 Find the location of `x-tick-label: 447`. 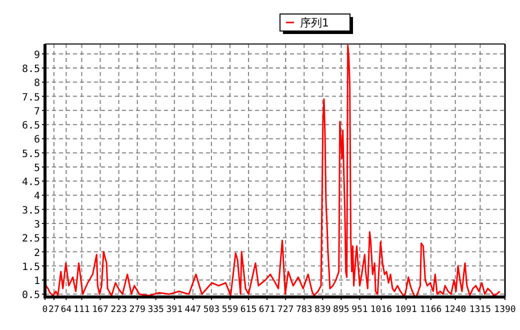

x-tick-label: 447 is located at coordinates (193, 310).